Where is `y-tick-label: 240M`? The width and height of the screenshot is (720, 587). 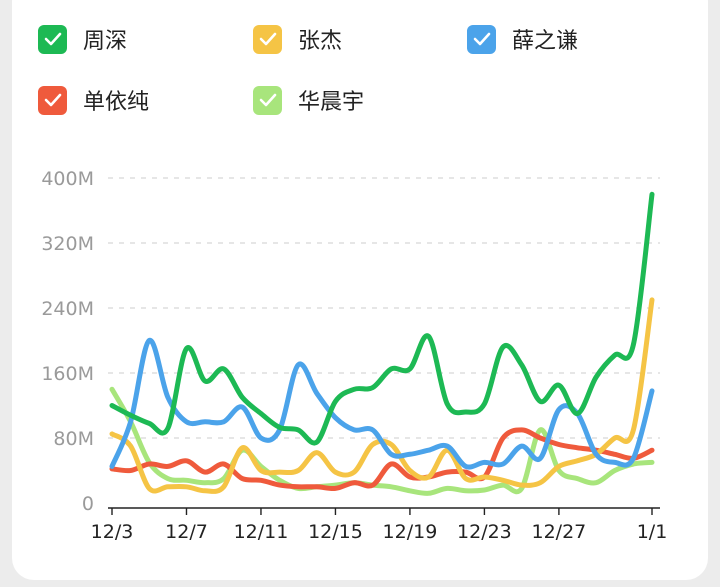
y-tick-label: 240M is located at coordinates (67, 309).